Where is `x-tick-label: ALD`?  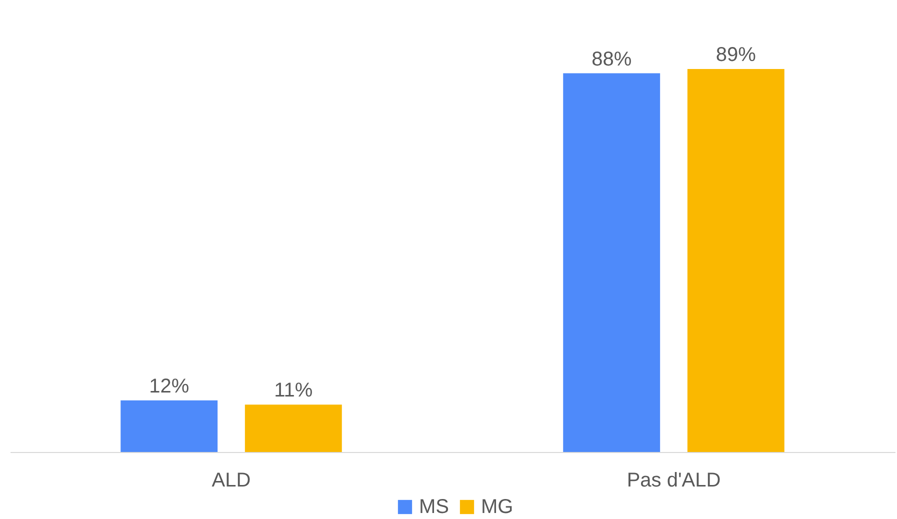
x-tick-label: ALD is located at coordinates (231, 481).